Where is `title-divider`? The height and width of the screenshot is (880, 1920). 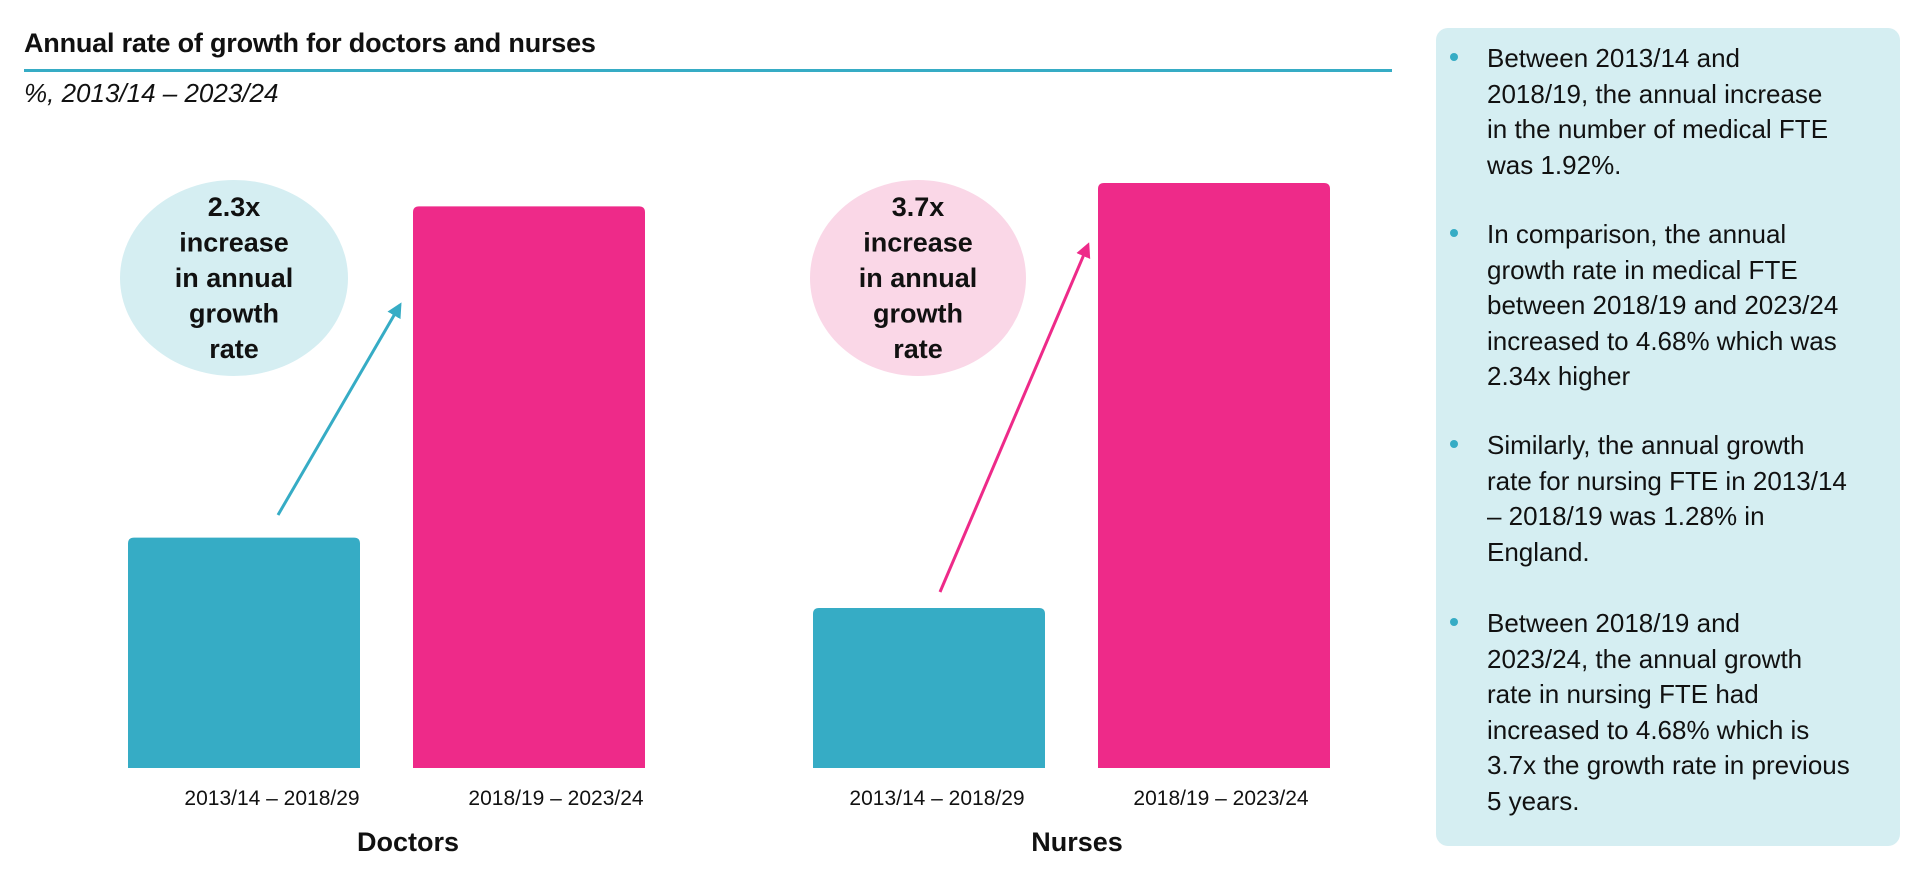
title-divider is located at coordinates (708, 70).